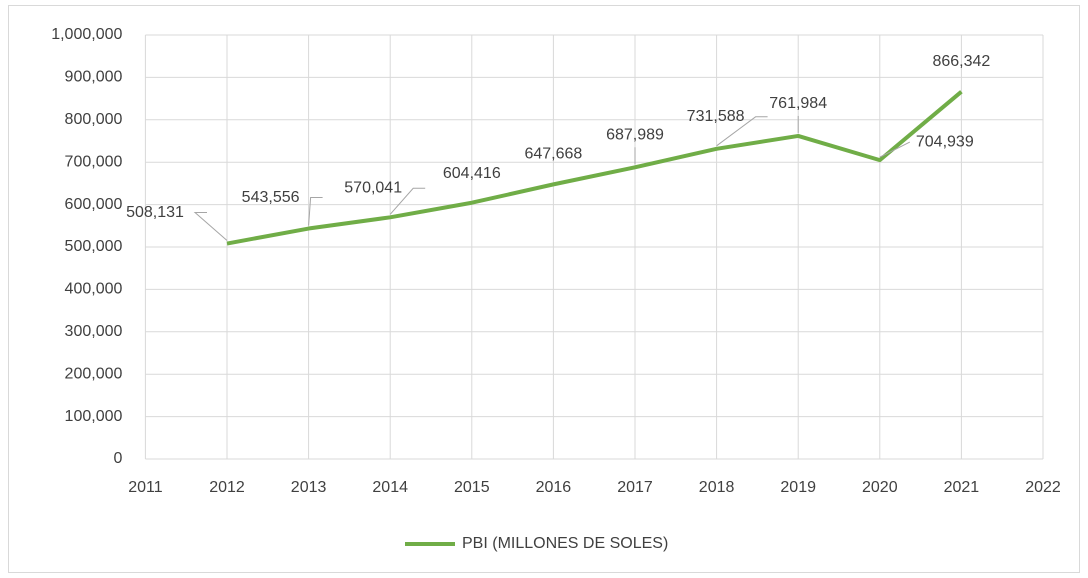  What do you see at coordinates (961, 61) in the screenshot?
I see `data-label: 866,342` at bounding box center [961, 61].